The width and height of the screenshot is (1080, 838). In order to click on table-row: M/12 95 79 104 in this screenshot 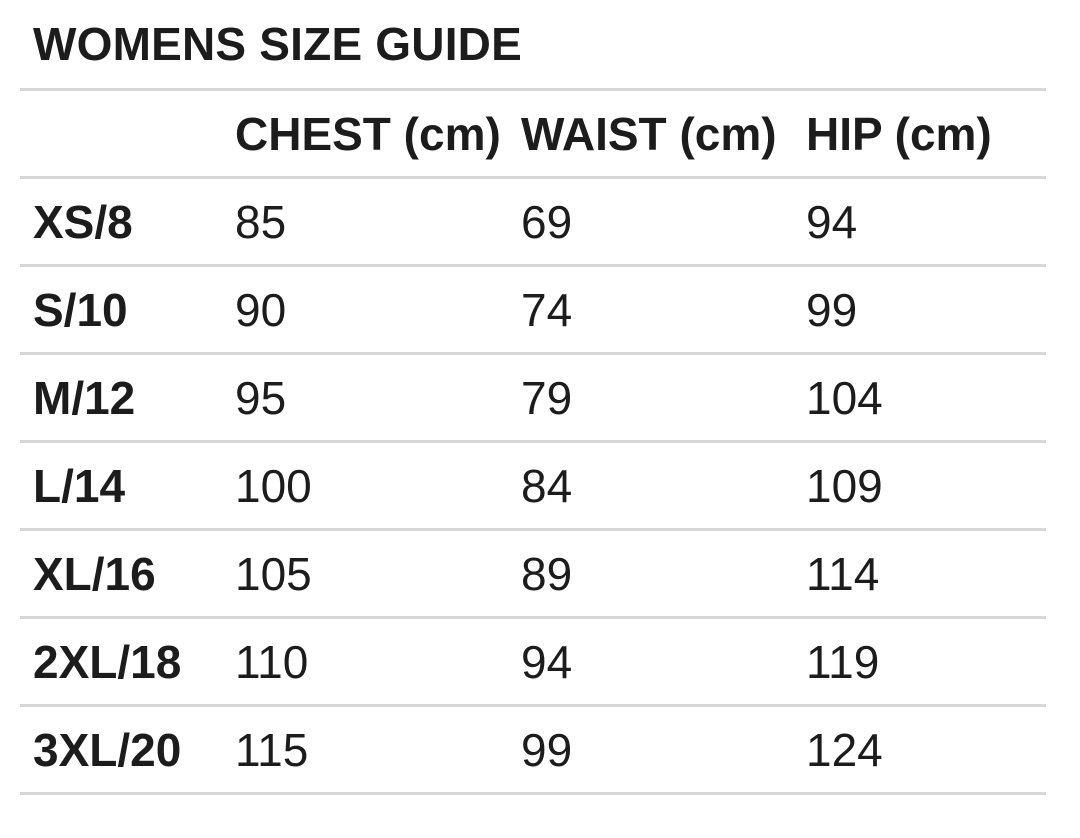, I will do `click(533, 398)`.